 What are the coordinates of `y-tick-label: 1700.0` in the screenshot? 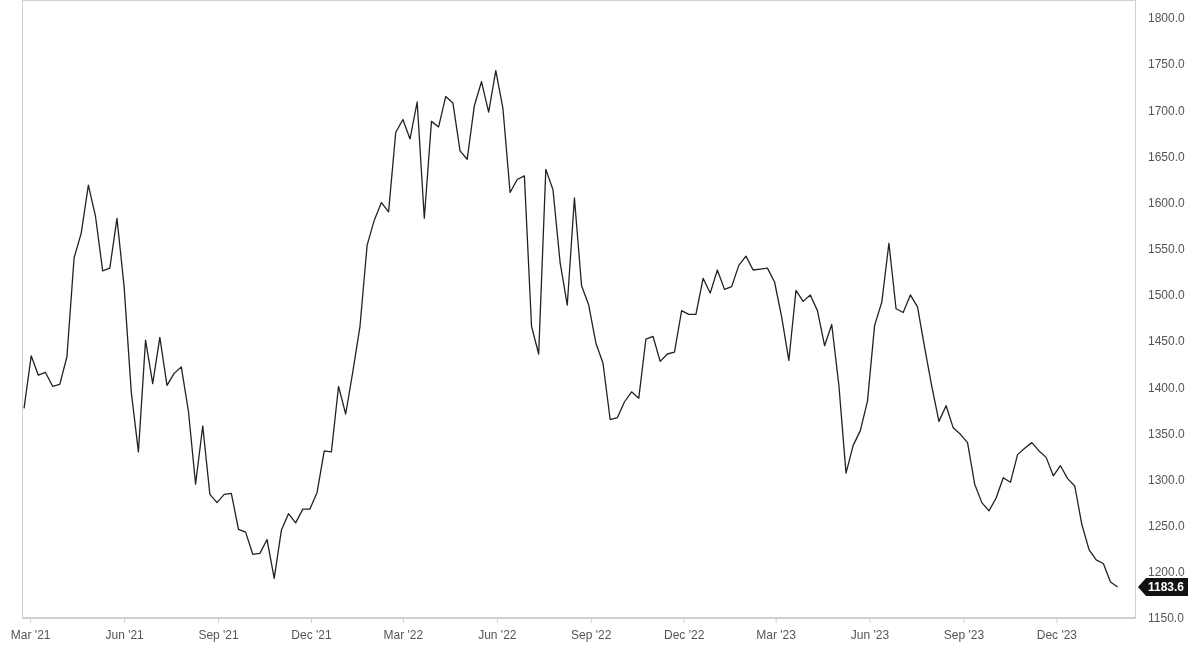 It's located at (1167, 110).